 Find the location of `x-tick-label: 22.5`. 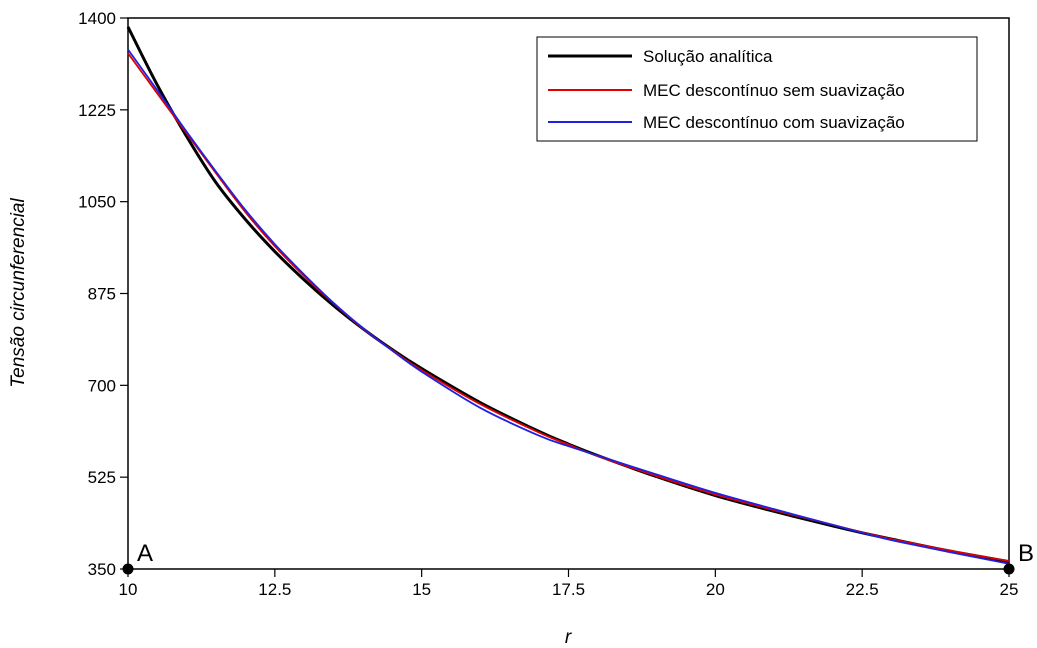

x-tick-label: 22.5 is located at coordinates (862, 589).